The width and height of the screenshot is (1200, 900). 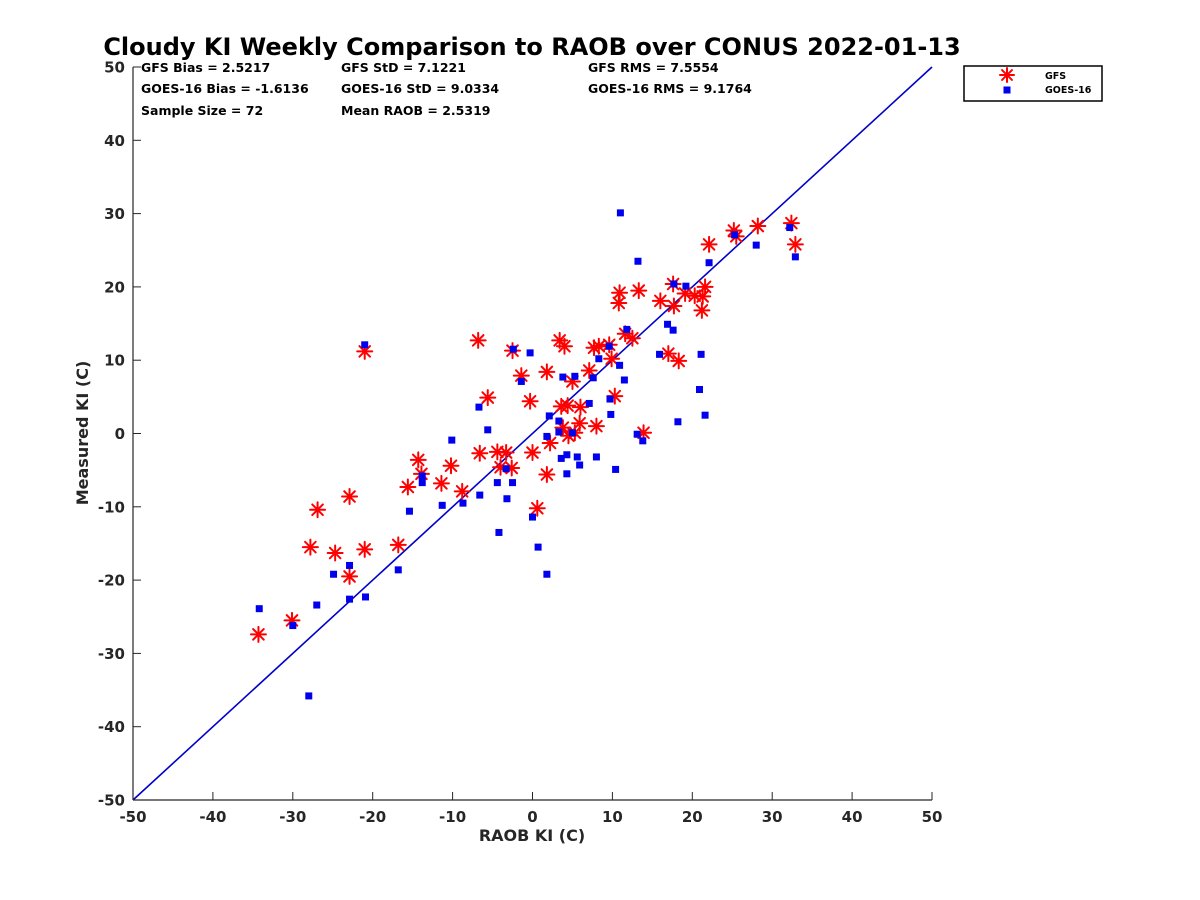 What do you see at coordinates (852, 817) in the screenshot?
I see `x-tick-label: 40` at bounding box center [852, 817].